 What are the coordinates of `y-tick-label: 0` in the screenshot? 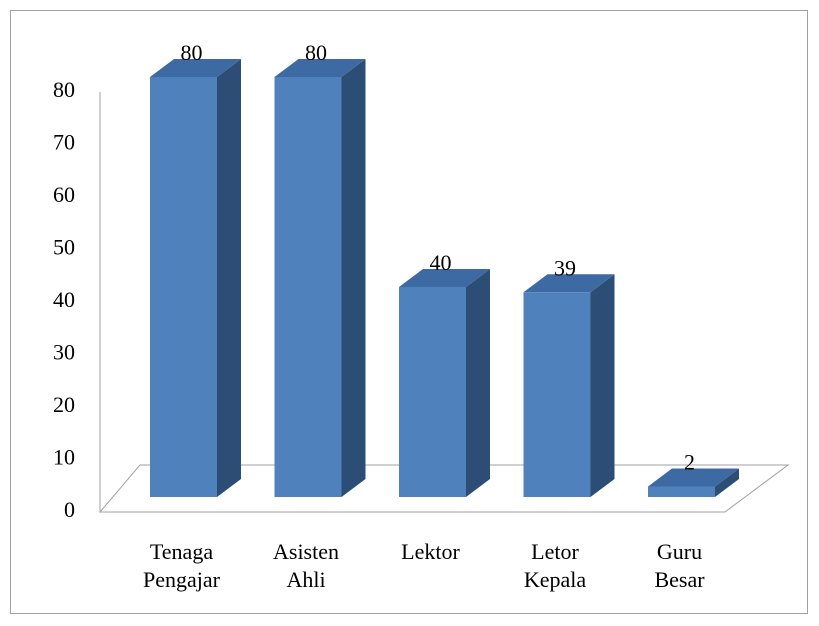 It's located at (69, 509).